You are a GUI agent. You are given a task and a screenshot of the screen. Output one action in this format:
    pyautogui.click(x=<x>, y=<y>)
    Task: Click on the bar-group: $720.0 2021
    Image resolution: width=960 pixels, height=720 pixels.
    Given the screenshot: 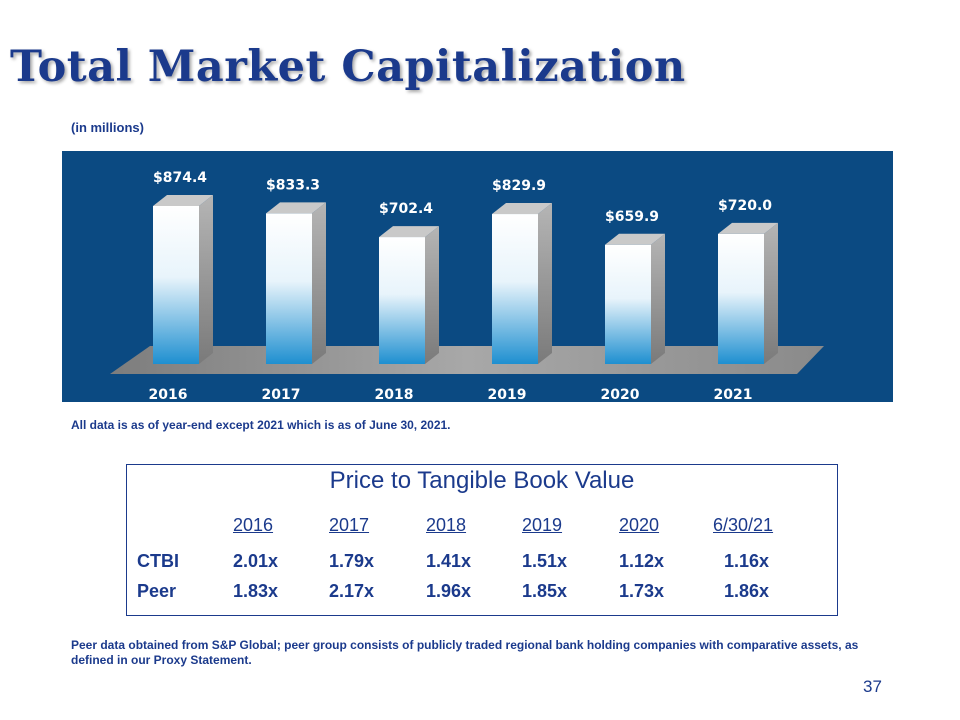 What is the action you would take?
    pyautogui.click(x=746, y=300)
    